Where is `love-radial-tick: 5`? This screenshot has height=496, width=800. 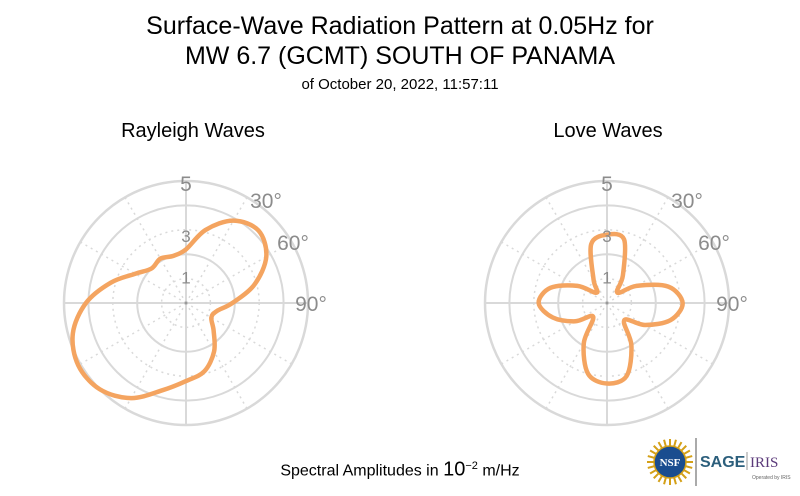
love-radial-tick: 5 is located at coordinates (607, 184).